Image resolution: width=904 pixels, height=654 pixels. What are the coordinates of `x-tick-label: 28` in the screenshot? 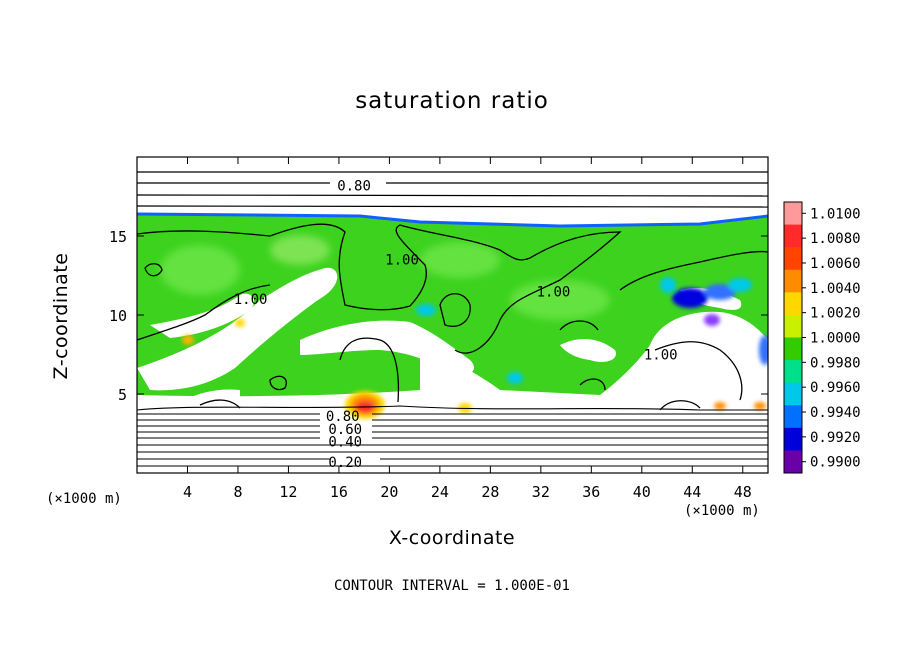 It's located at (490, 492).